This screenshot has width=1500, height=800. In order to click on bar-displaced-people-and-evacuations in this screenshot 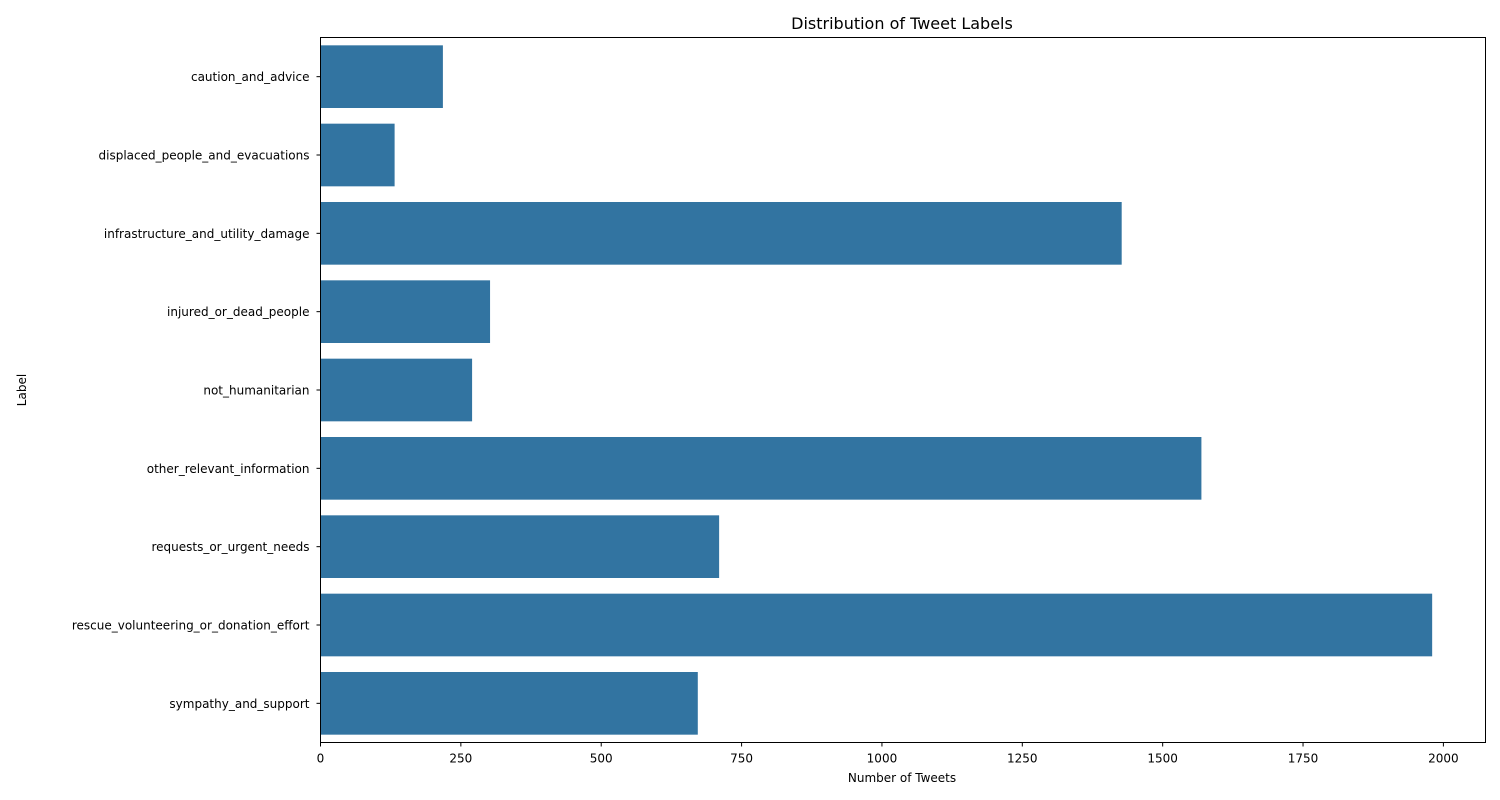, I will do `click(357, 155)`.